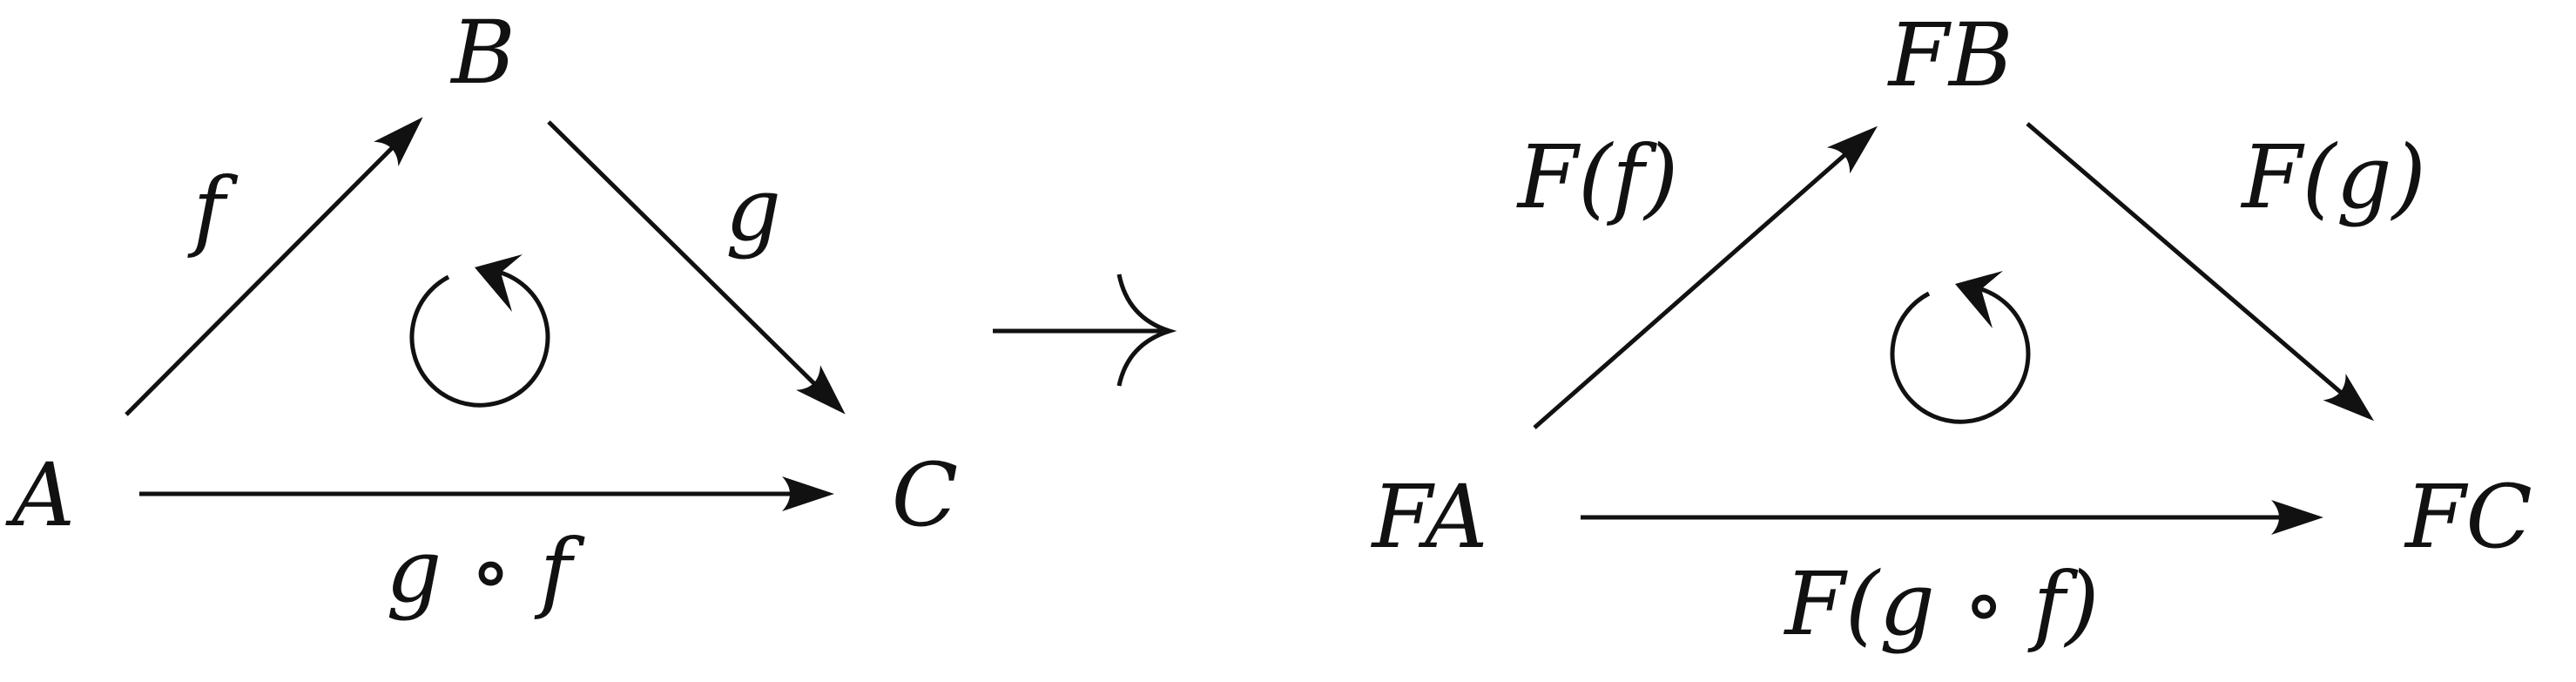 Image resolution: width=2576 pixels, height=682 pixels. Describe the element at coordinates (1429, 517) in the screenshot. I see `object-fa-label: FA` at that location.